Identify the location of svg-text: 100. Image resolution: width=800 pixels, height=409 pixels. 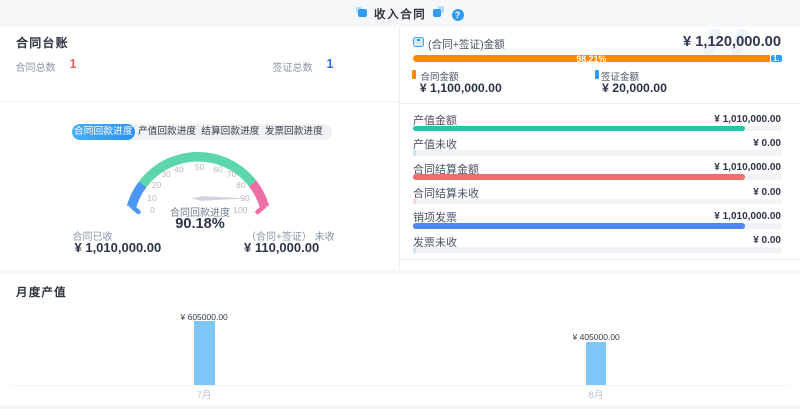
(240, 210).